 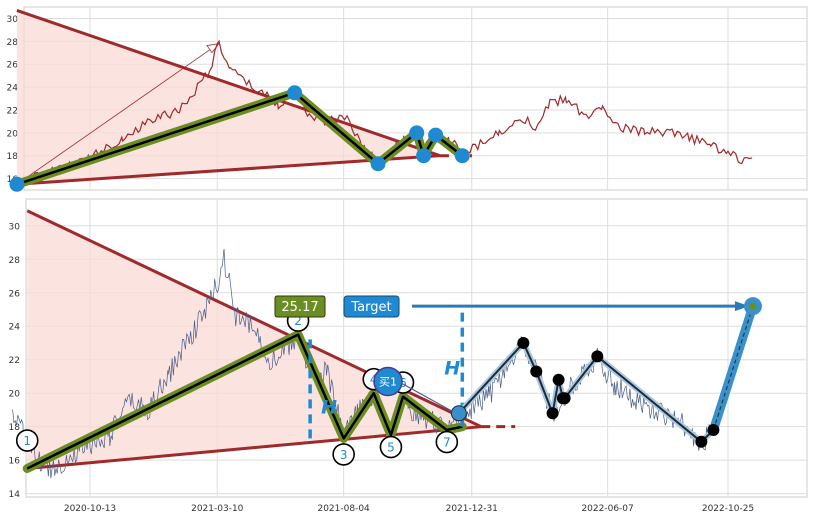 I want to click on detail-price-box-label: 25.17, so click(x=299, y=307).